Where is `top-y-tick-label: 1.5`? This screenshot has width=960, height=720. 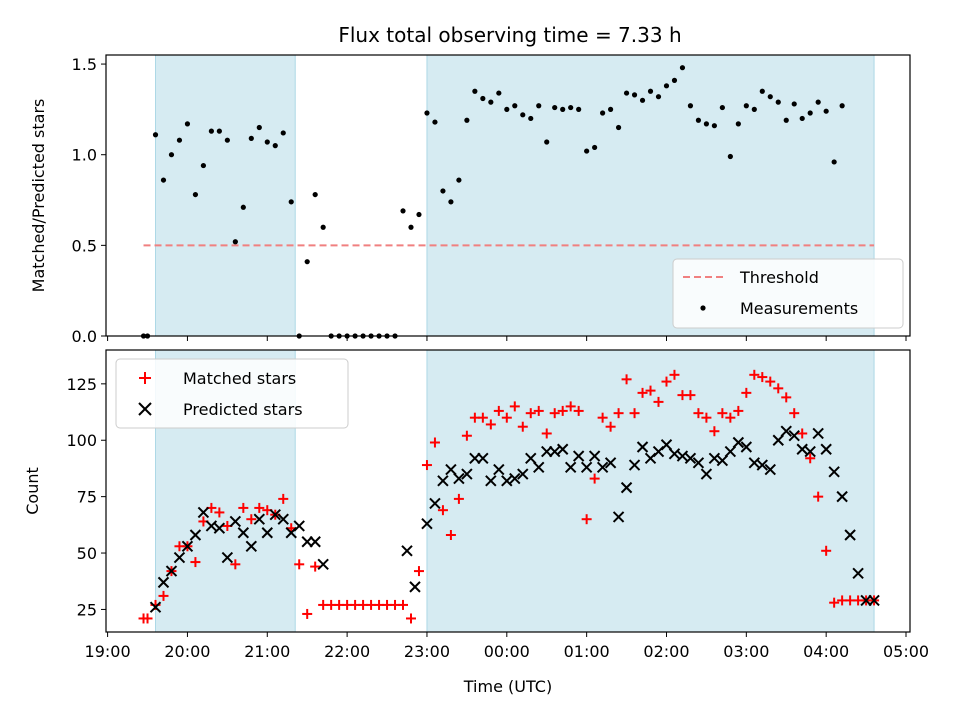 top-y-tick-label: 1.5 is located at coordinates (84, 64).